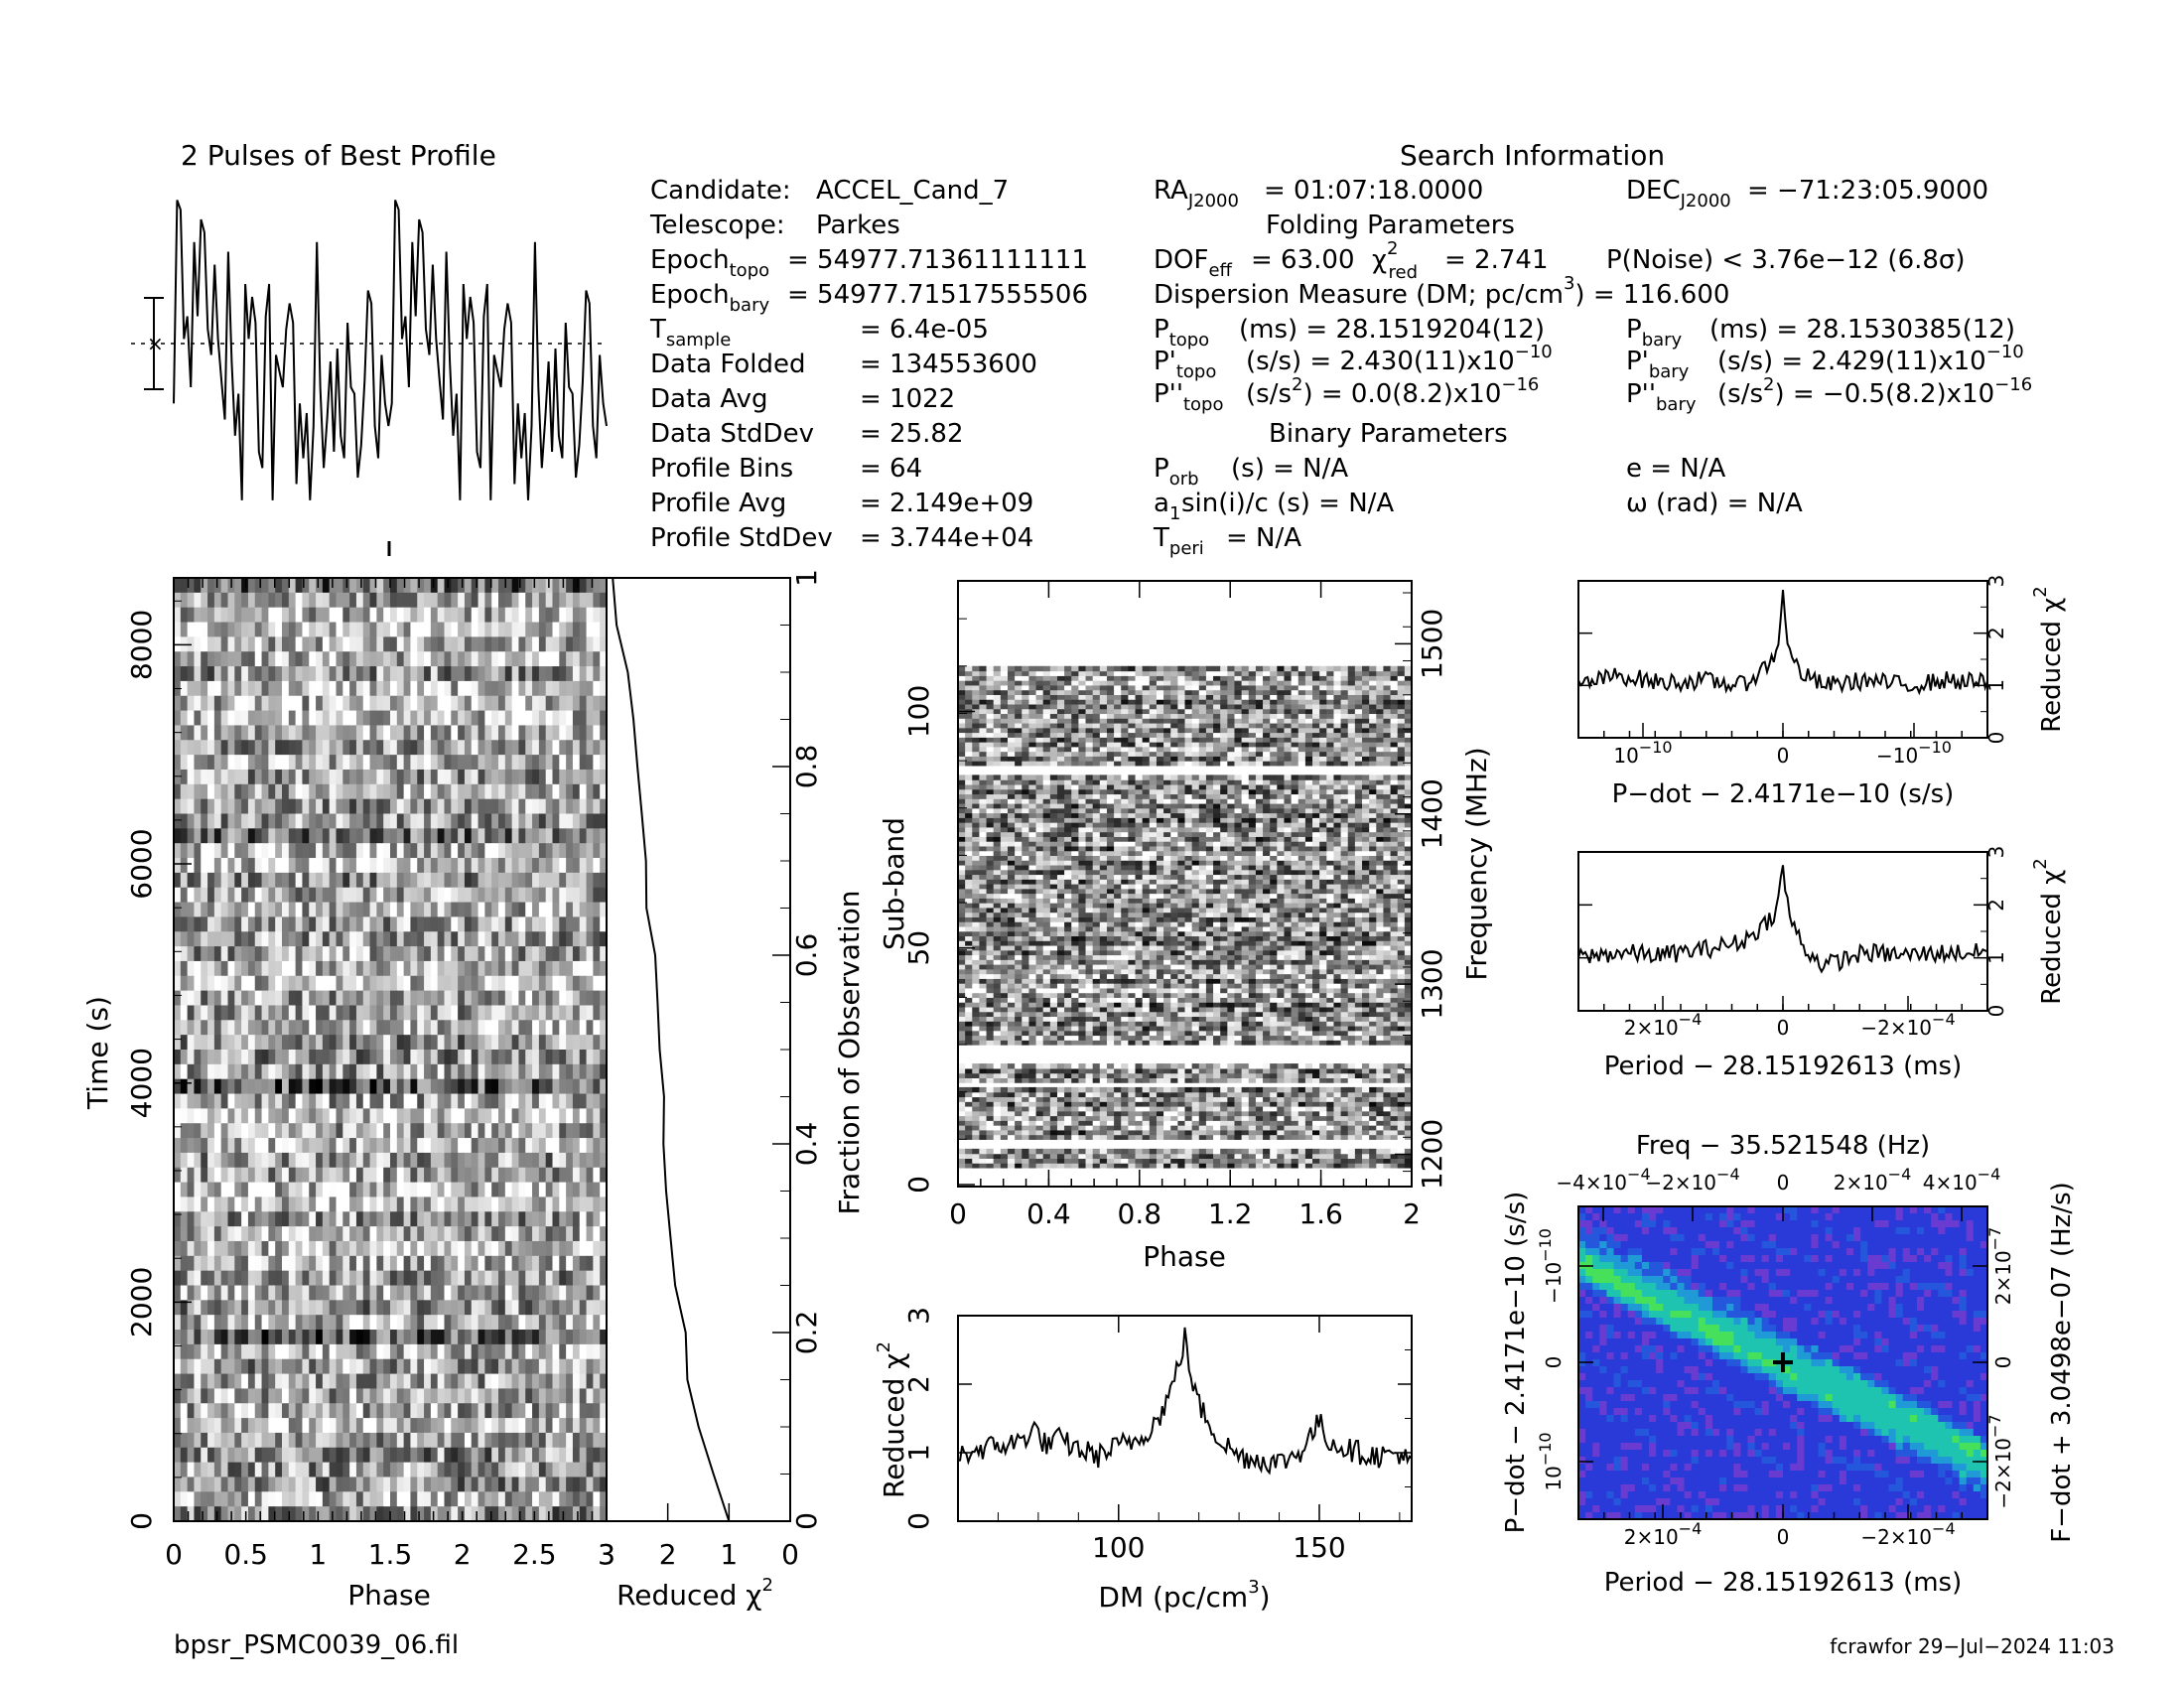 The image size is (2184, 1688). What do you see at coordinates (721, 469) in the screenshot?
I see `profile-bins-label: Profile Bins` at bounding box center [721, 469].